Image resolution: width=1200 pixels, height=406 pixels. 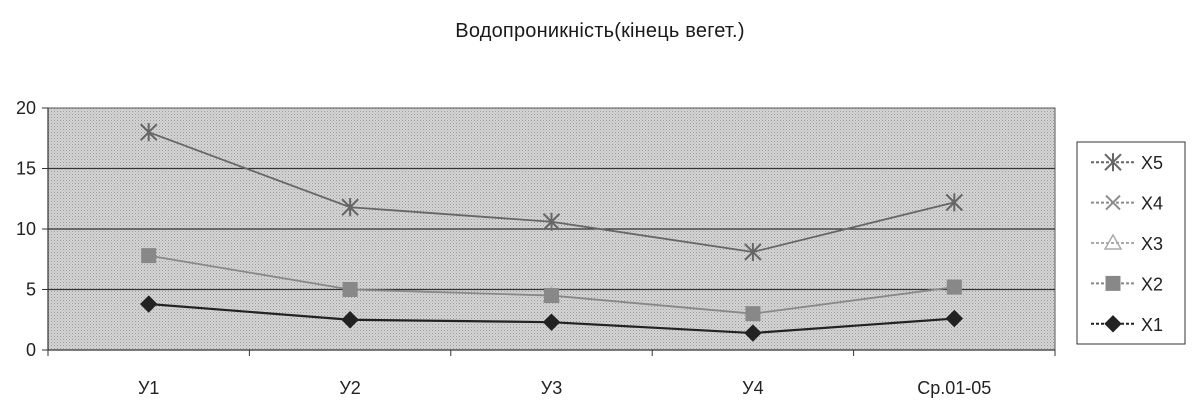 What do you see at coordinates (1152, 204) in the screenshot?
I see `legend-label: X4` at bounding box center [1152, 204].